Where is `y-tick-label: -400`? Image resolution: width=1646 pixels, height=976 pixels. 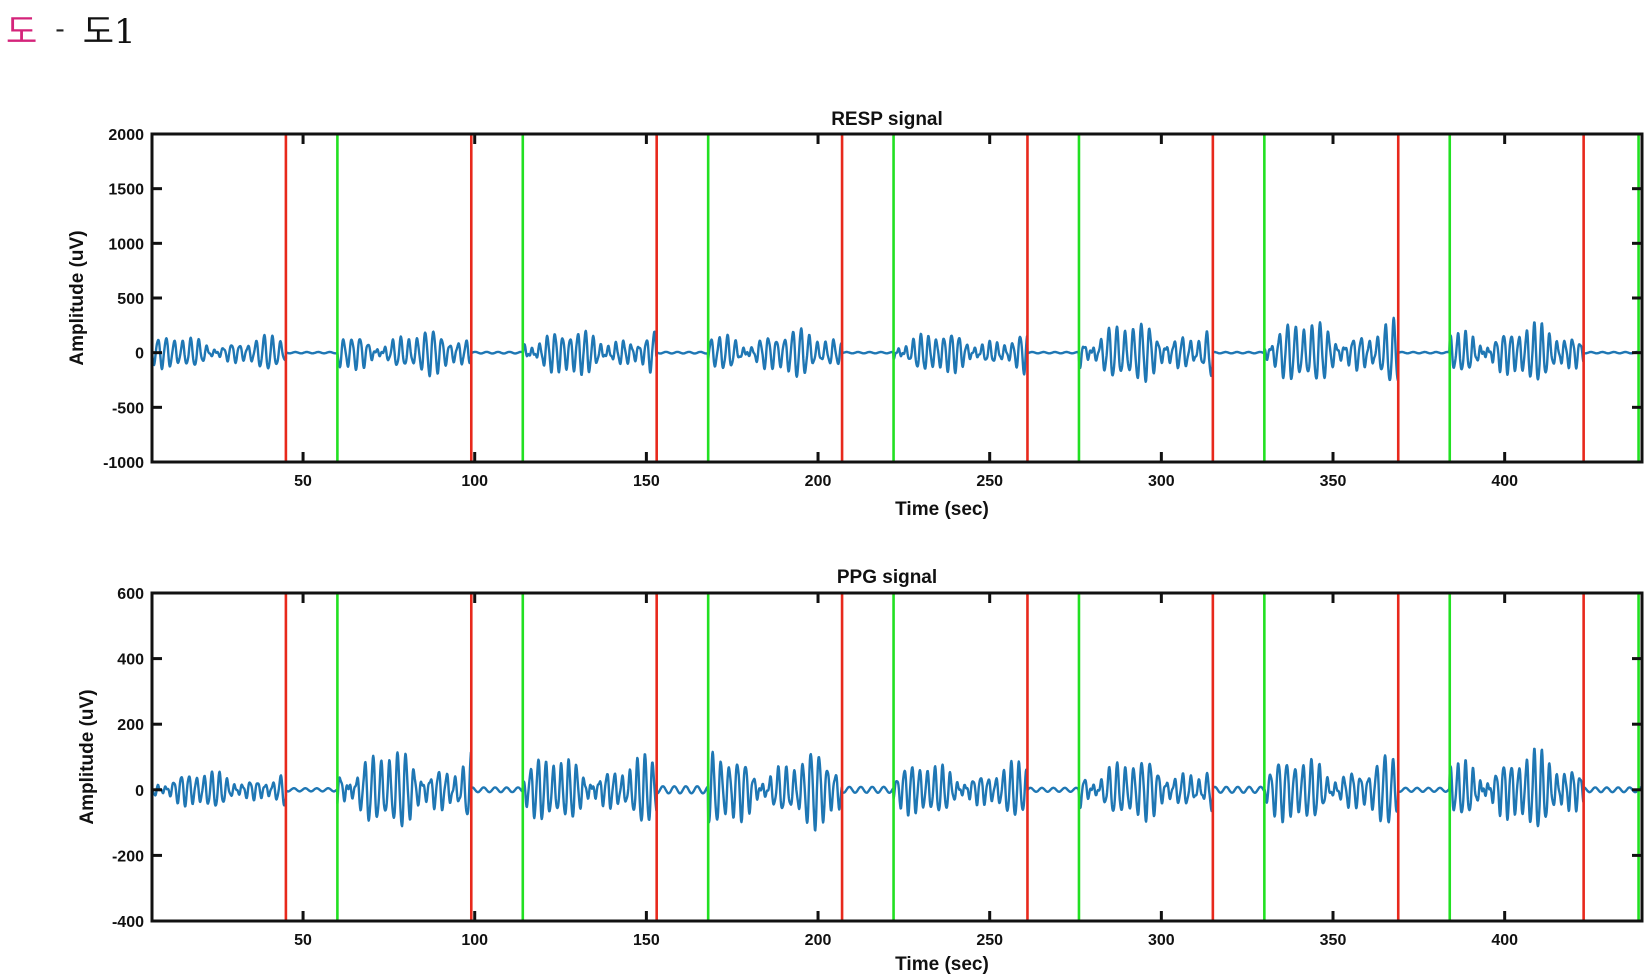
y-tick-label: -400 is located at coordinates (128, 922).